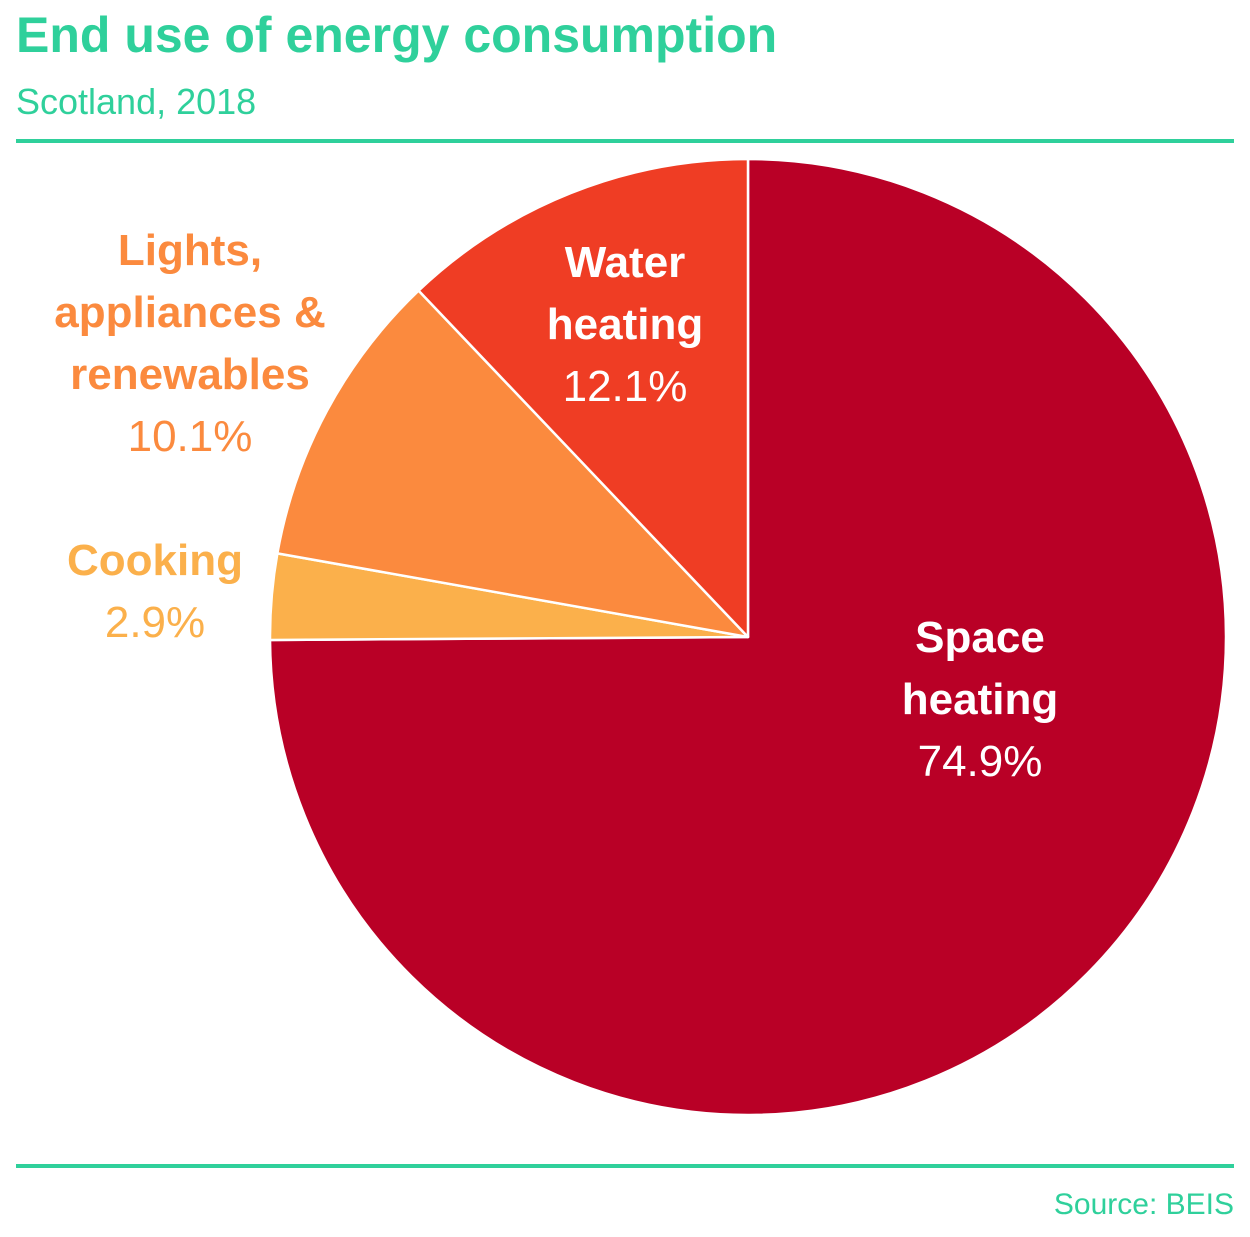  What do you see at coordinates (625, 262) in the screenshot?
I see `slice-name-line: Water` at bounding box center [625, 262].